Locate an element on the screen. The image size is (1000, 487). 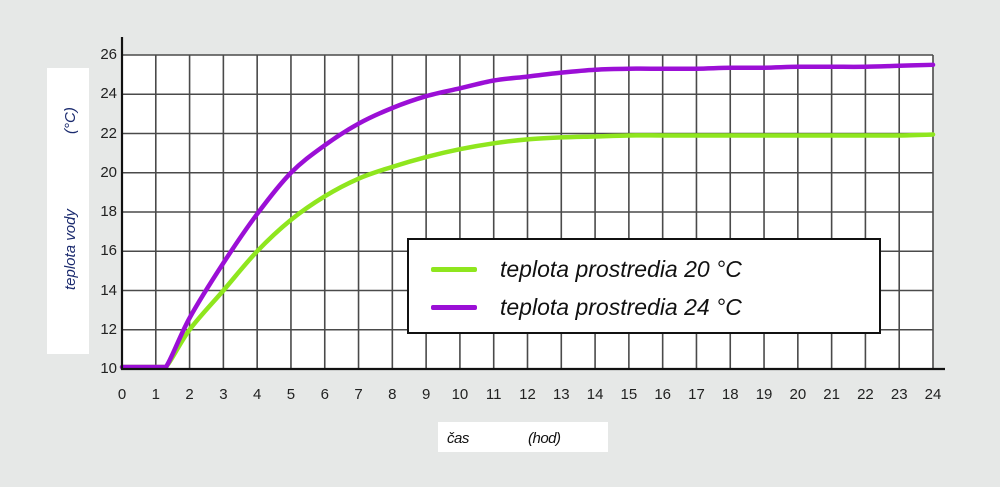
x-tick-label: 3 is located at coordinates (223, 394).